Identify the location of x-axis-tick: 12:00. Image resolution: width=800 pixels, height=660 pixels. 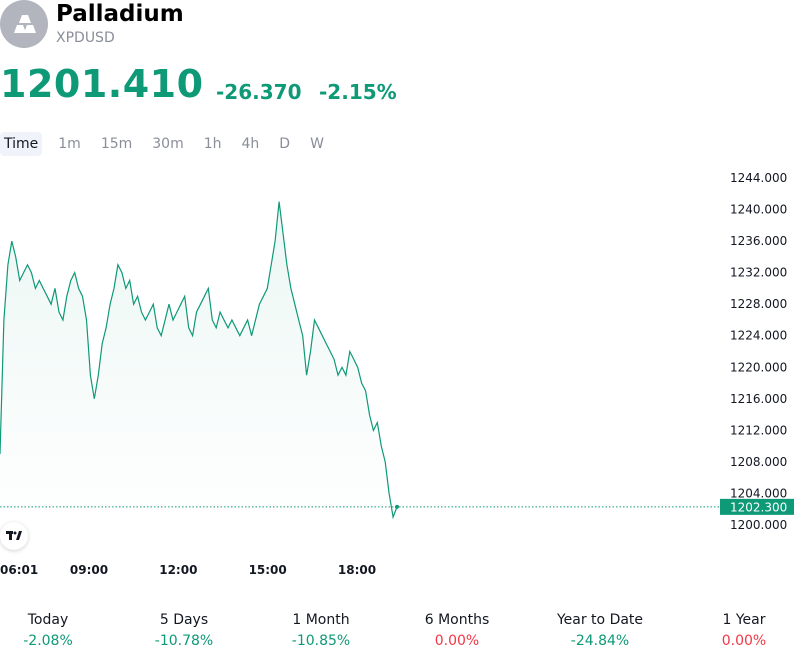
(178, 570).